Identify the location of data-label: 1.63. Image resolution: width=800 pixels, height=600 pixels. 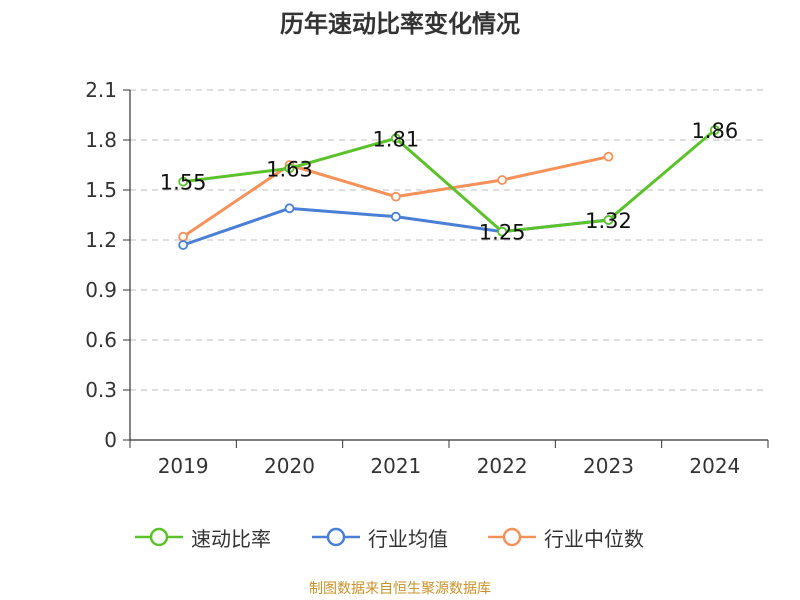
(289, 169).